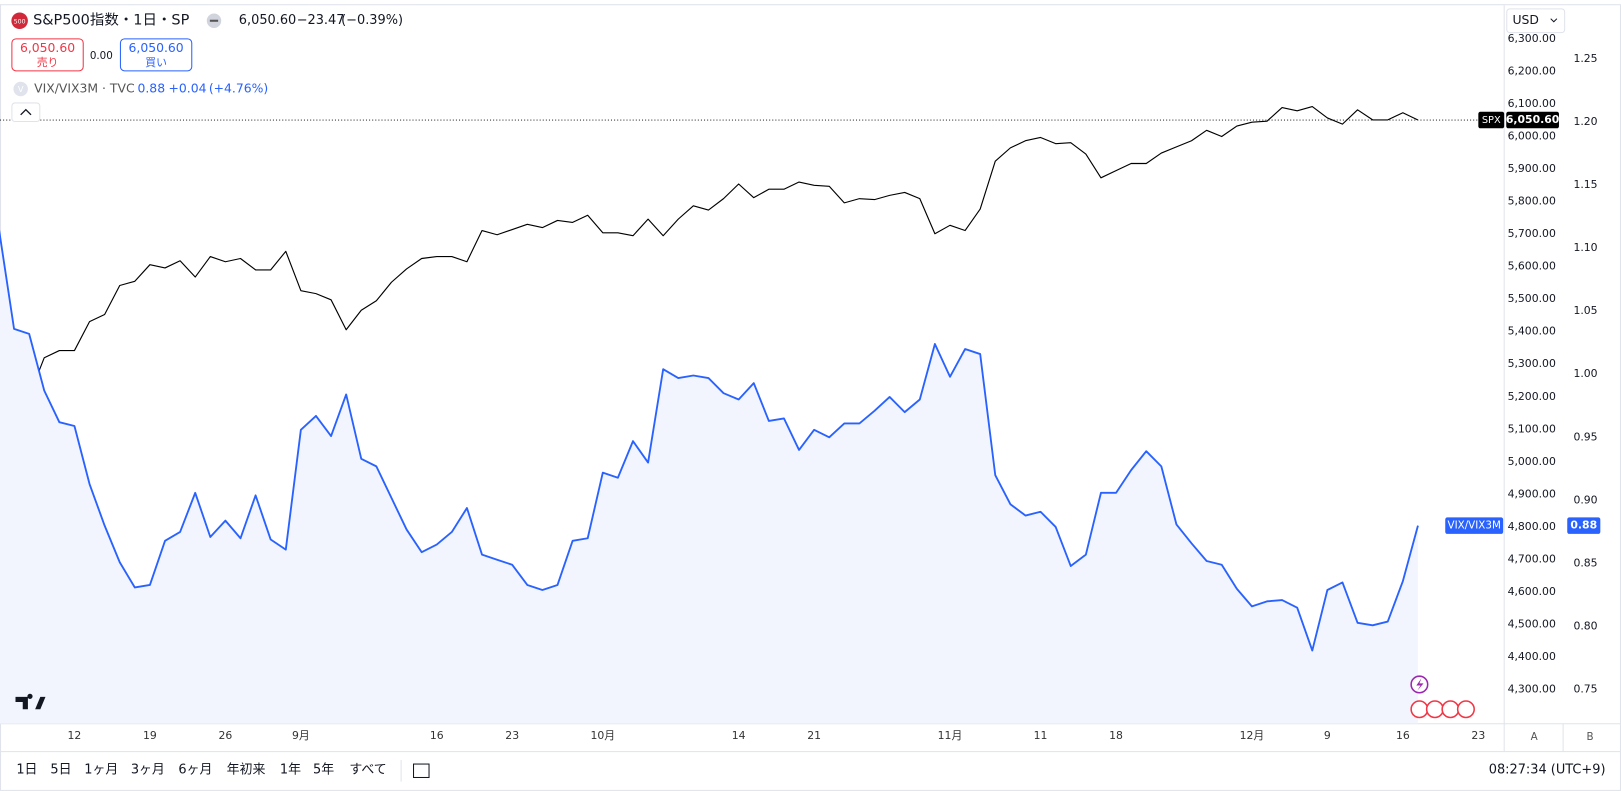  Describe the element at coordinates (1585, 626) in the screenshot. I see `y2-tick-label: 0.80` at that location.